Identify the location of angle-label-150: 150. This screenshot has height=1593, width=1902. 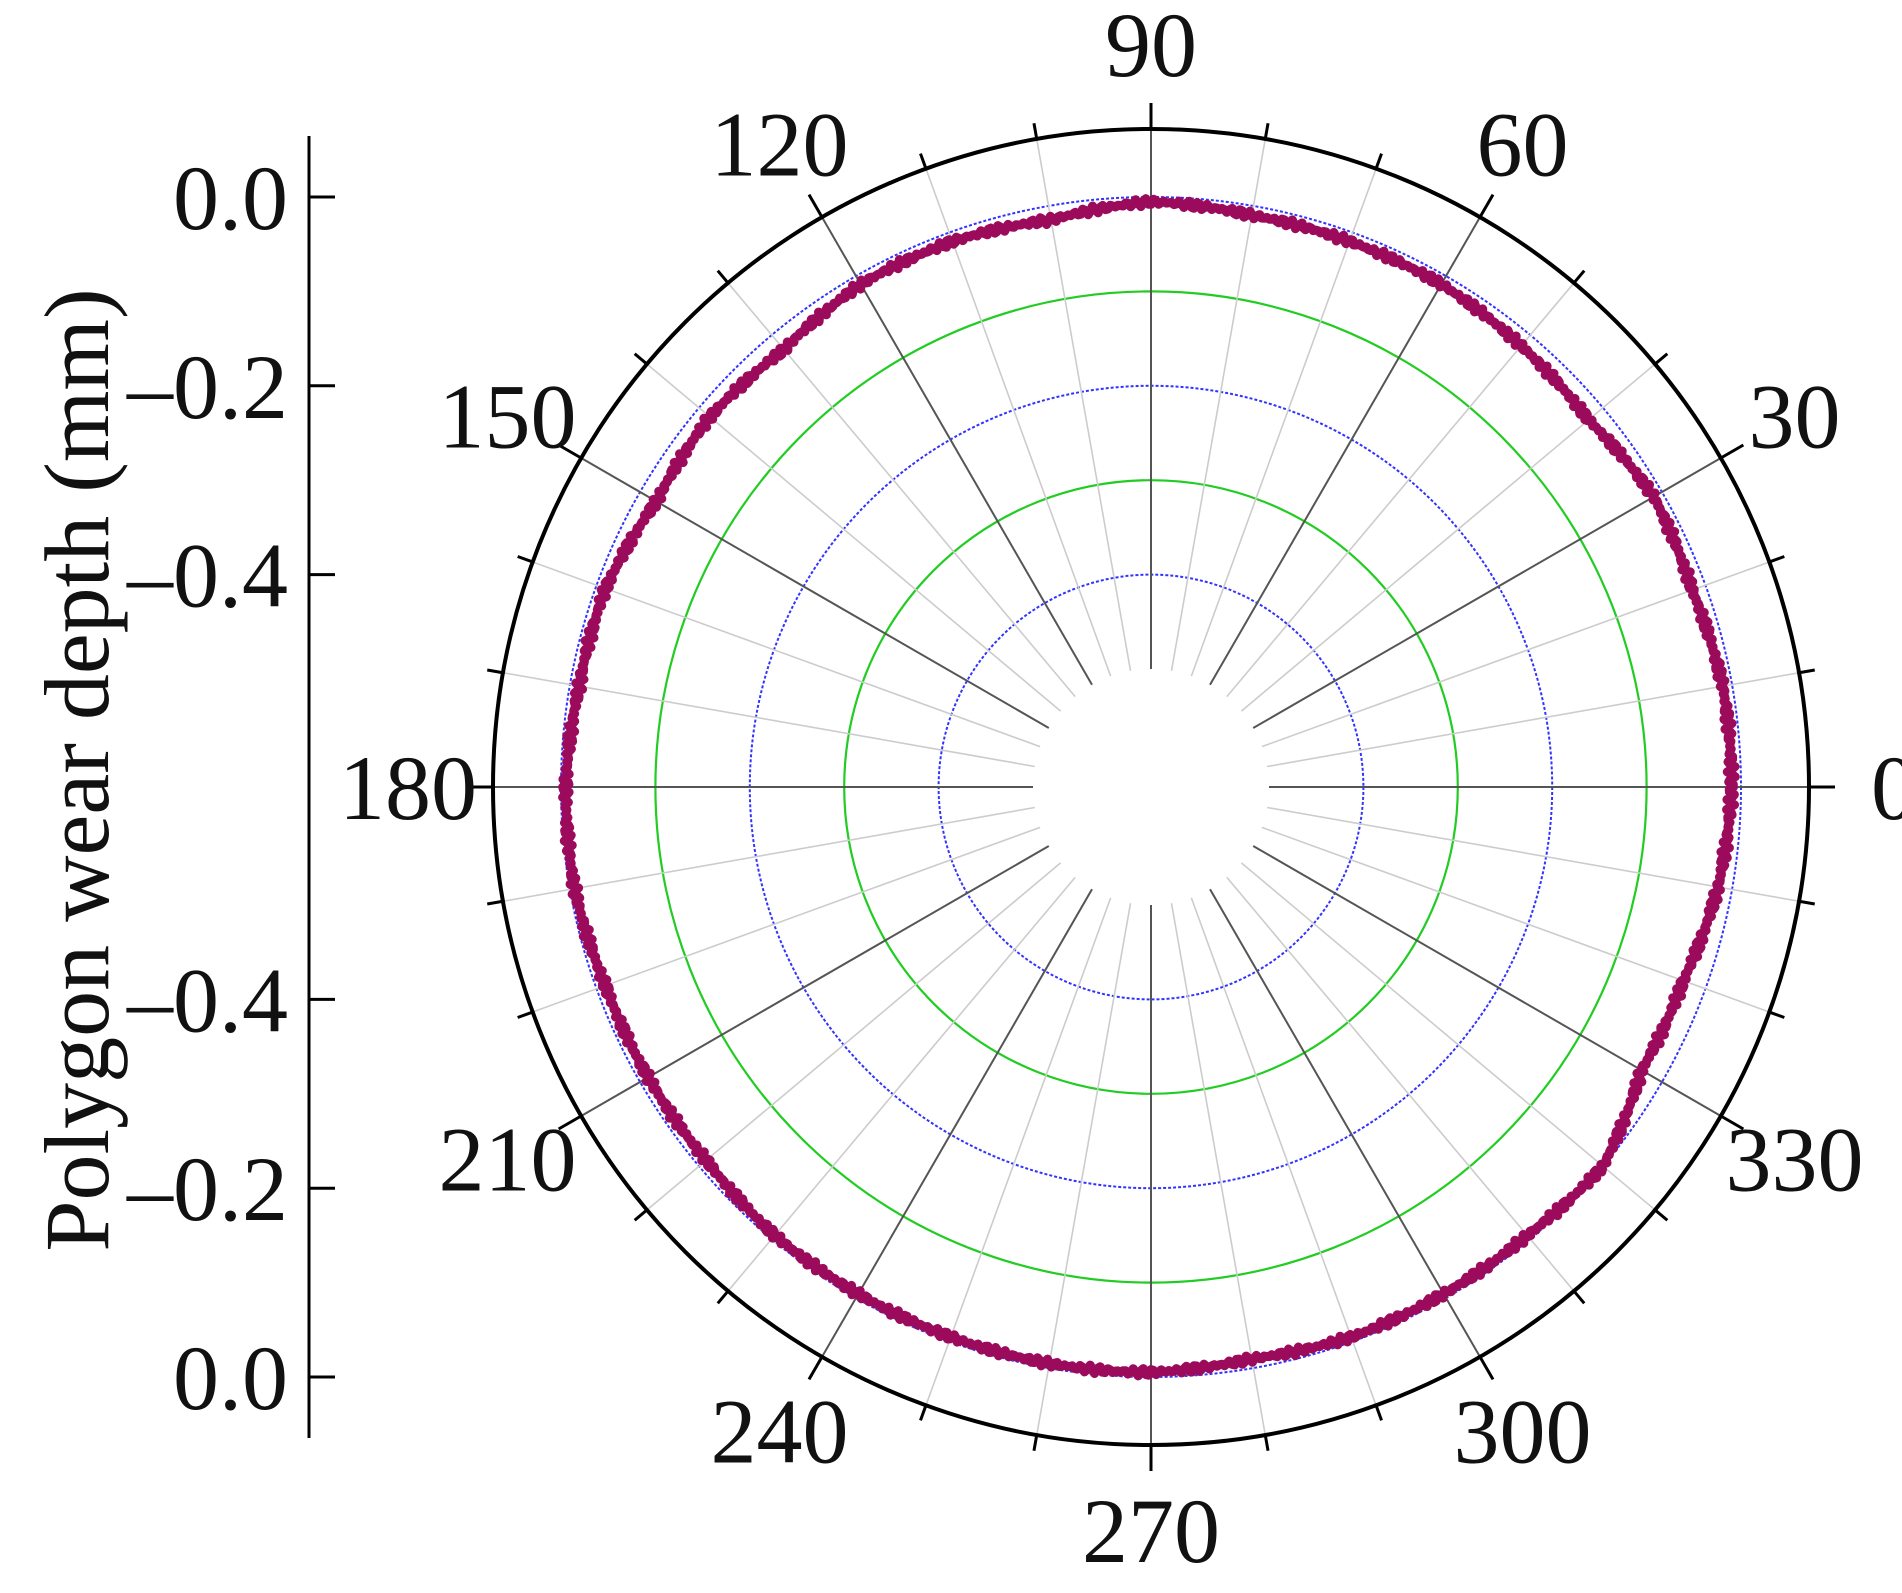
(508, 417).